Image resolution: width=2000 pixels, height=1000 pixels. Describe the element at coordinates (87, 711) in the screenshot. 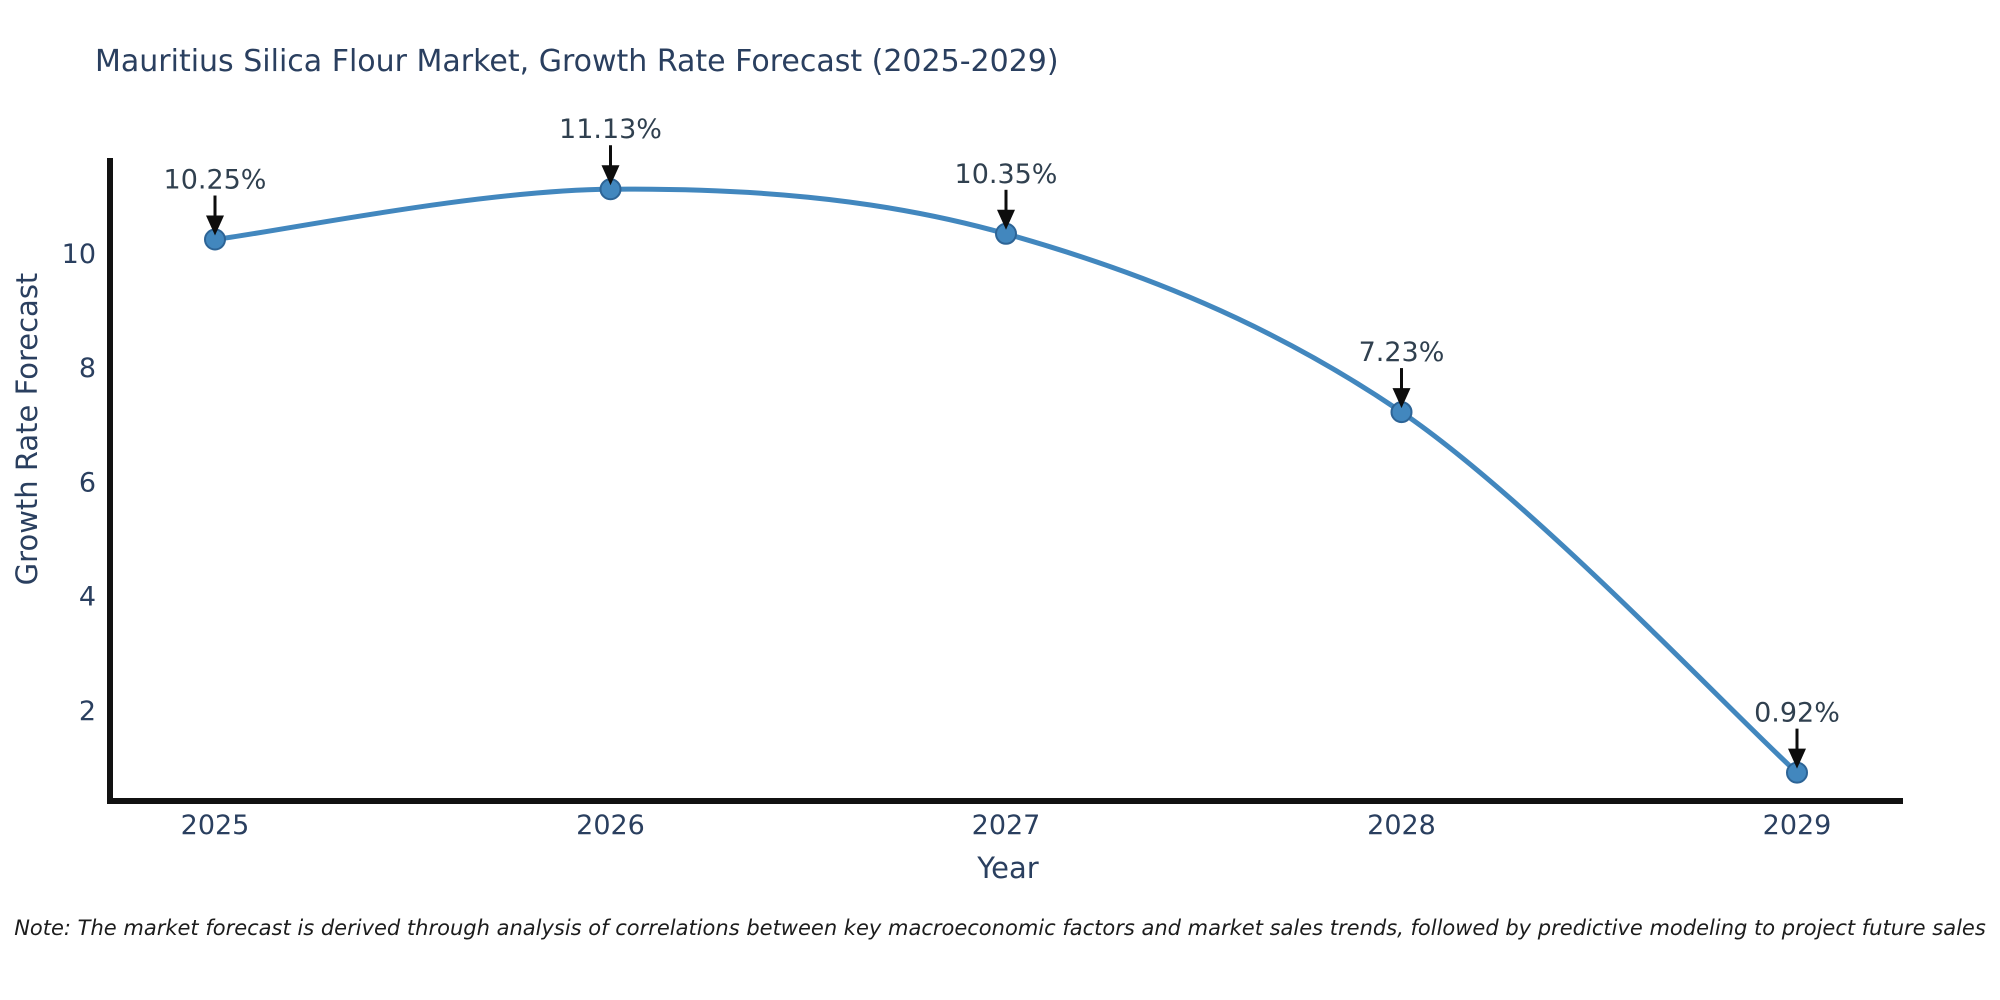

I see `y-tick-label: 2` at that location.